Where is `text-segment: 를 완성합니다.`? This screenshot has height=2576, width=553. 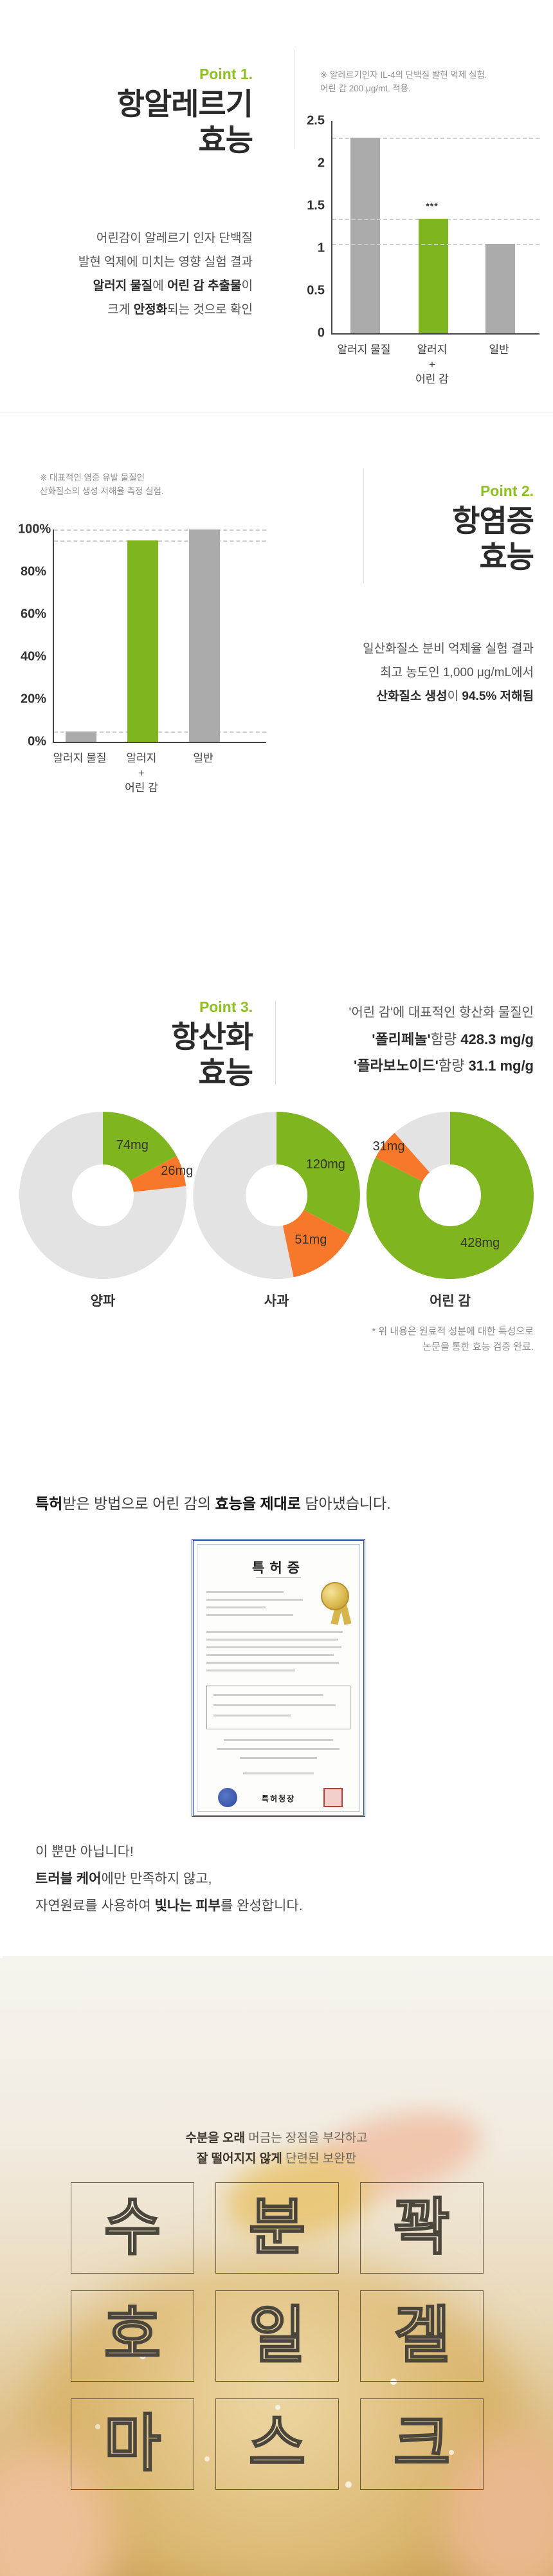
text-segment: 를 완성합니다. is located at coordinates (262, 1906).